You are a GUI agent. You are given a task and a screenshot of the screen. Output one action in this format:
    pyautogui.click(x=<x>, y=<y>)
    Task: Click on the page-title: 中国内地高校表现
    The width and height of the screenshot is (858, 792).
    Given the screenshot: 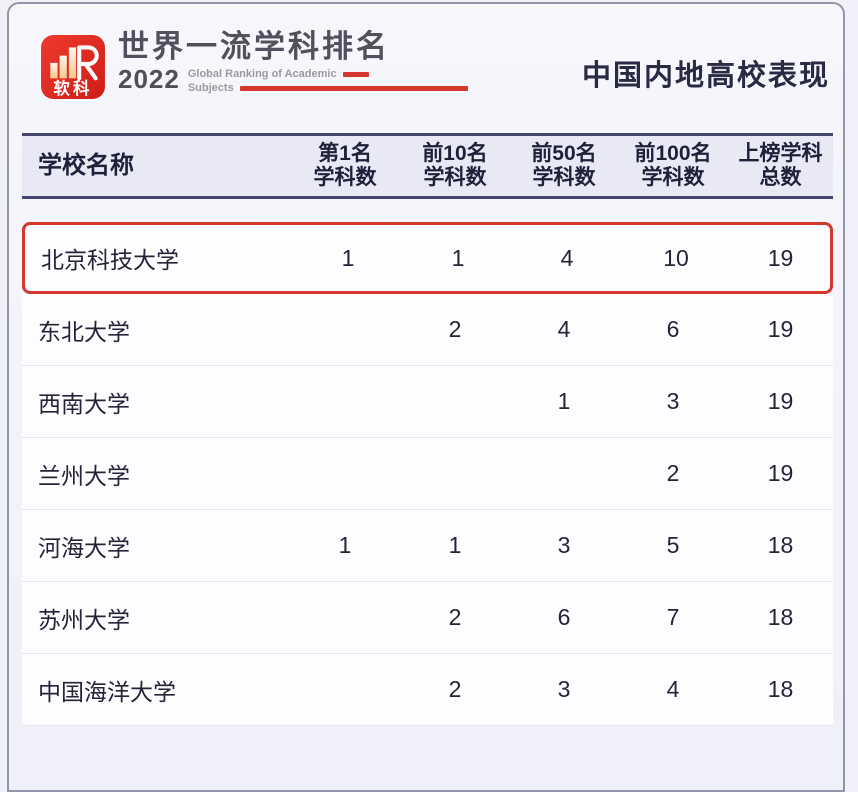 What is the action you would take?
    pyautogui.click(x=705, y=76)
    